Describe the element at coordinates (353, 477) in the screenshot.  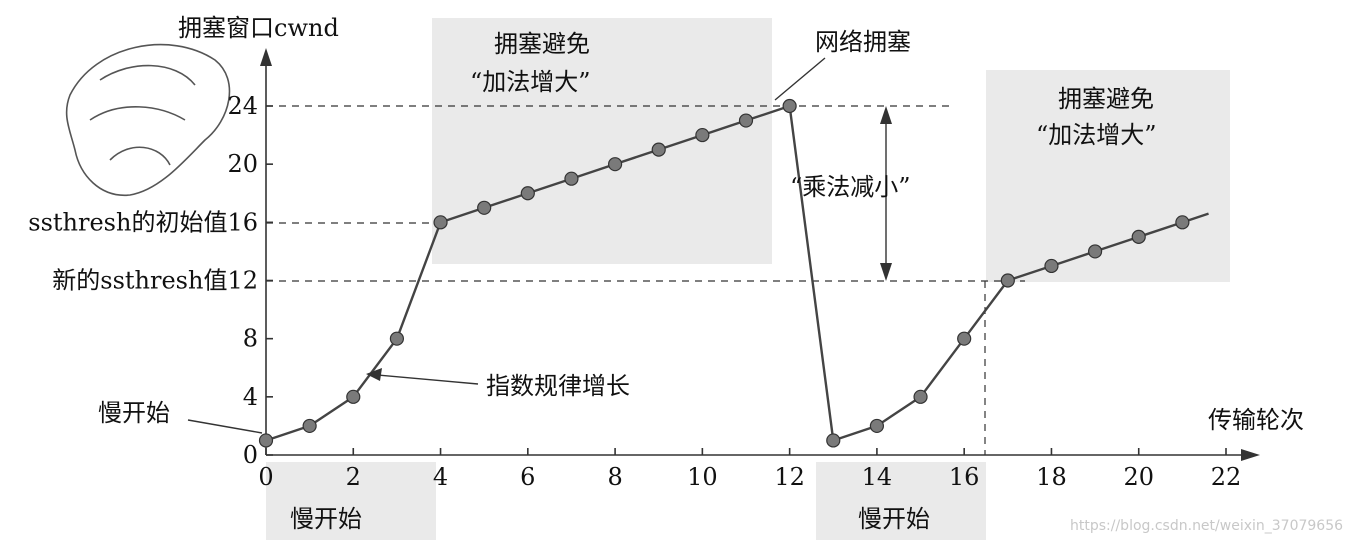
I see `x-tick-label: 2` at that location.